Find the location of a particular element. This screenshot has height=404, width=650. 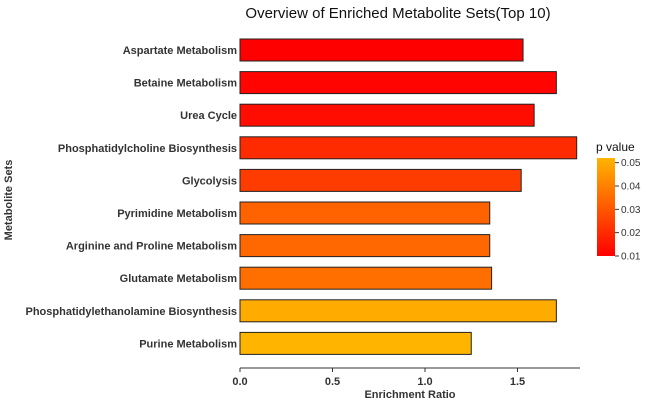

x-tick-label: 0.5 is located at coordinates (332, 382).